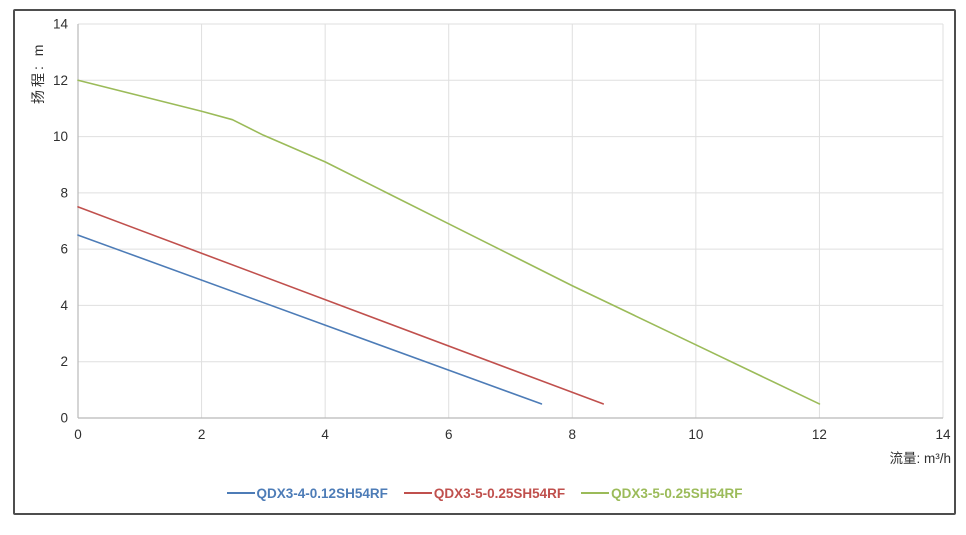 This screenshot has width=966, height=535. I want to click on x-axis-title: 流量: m³/h, so click(920, 458).